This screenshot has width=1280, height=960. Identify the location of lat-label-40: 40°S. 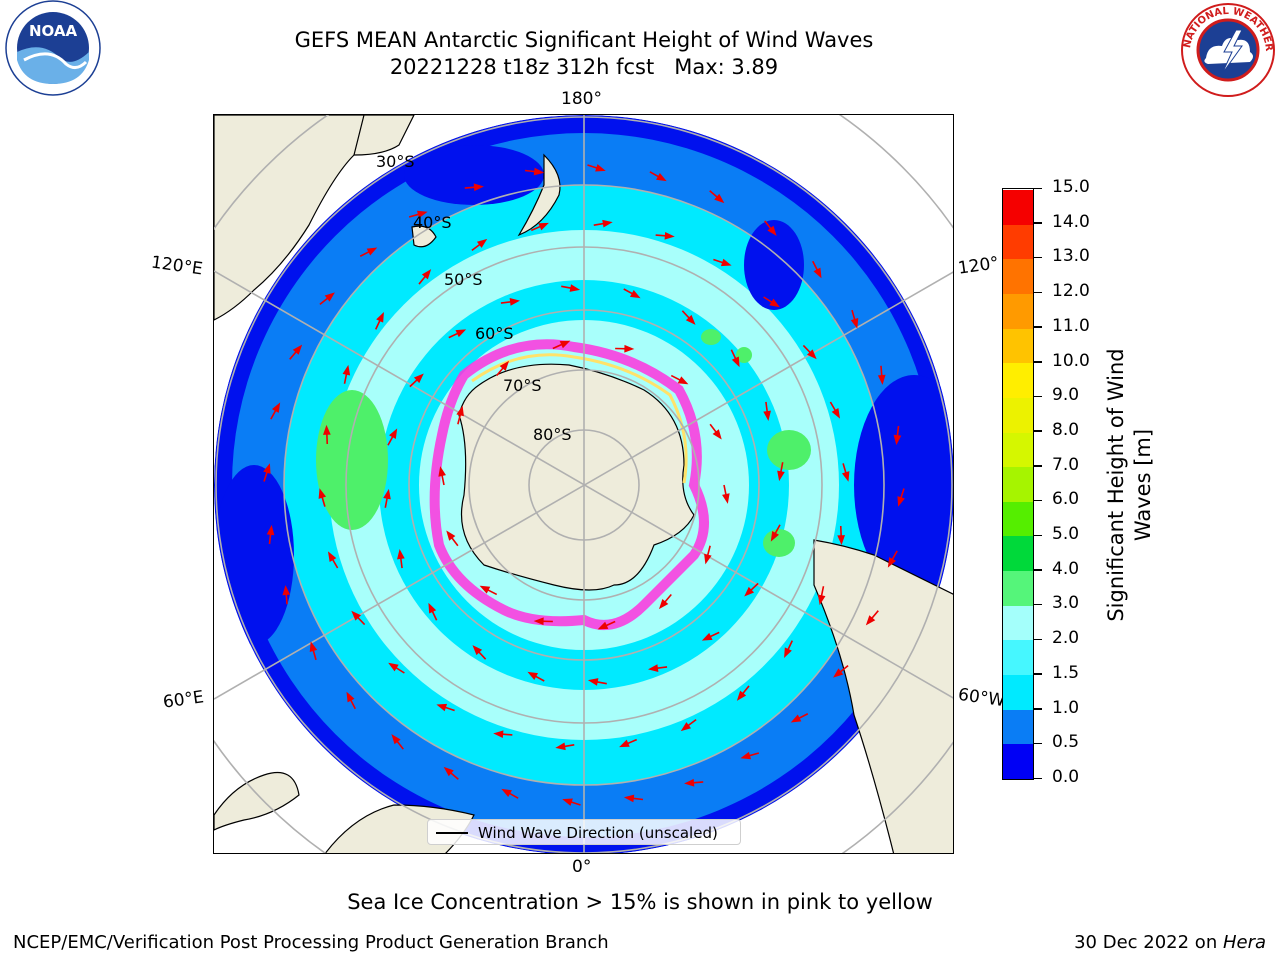
(432, 222).